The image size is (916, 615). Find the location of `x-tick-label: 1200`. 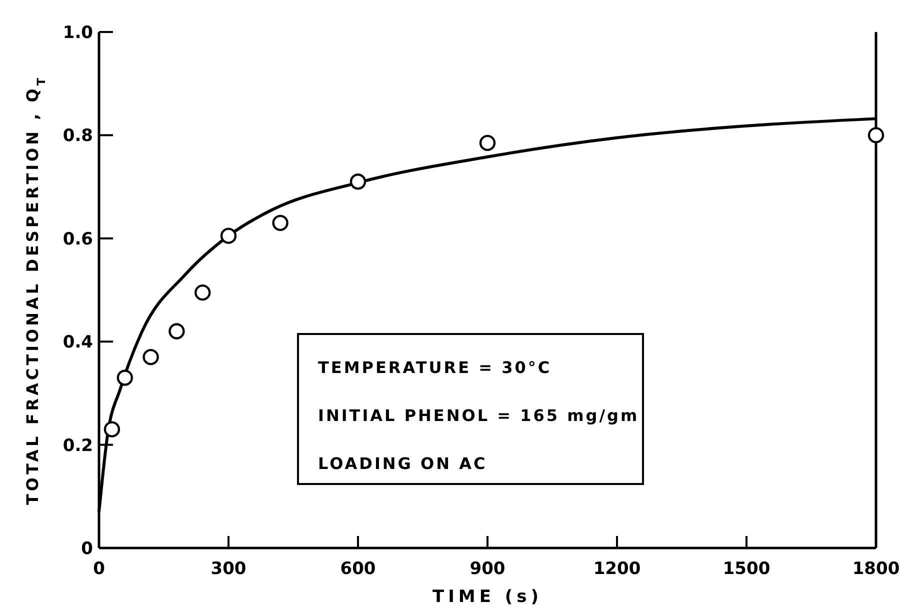

x-tick-label: 1200 is located at coordinates (617, 569).